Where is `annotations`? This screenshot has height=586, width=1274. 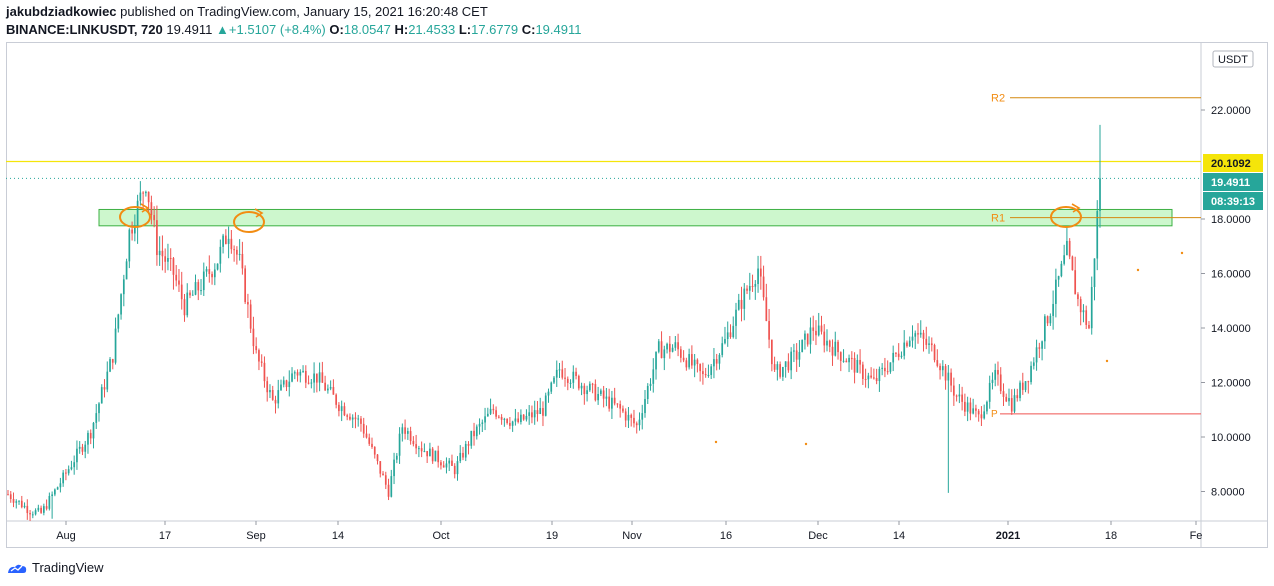
annotations is located at coordinates (600, 218).